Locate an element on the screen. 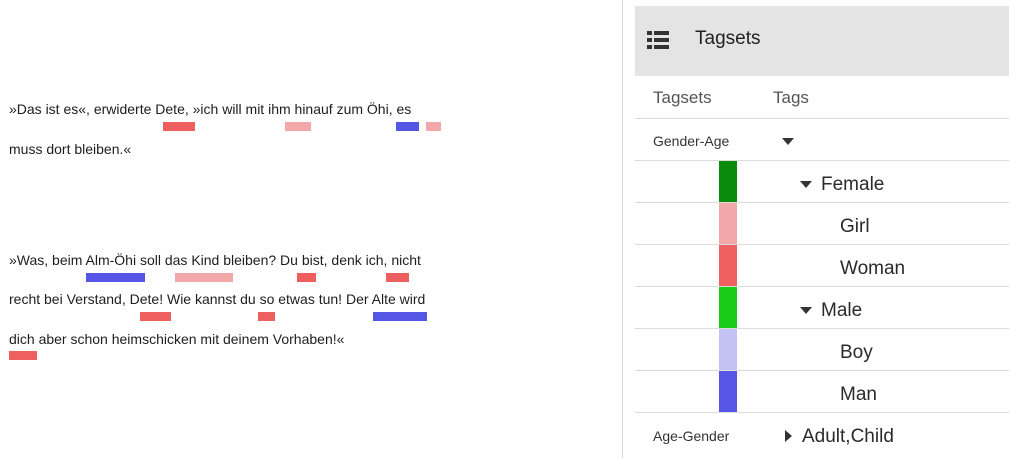  caret-right-icon is located at coordinates (788, 436).